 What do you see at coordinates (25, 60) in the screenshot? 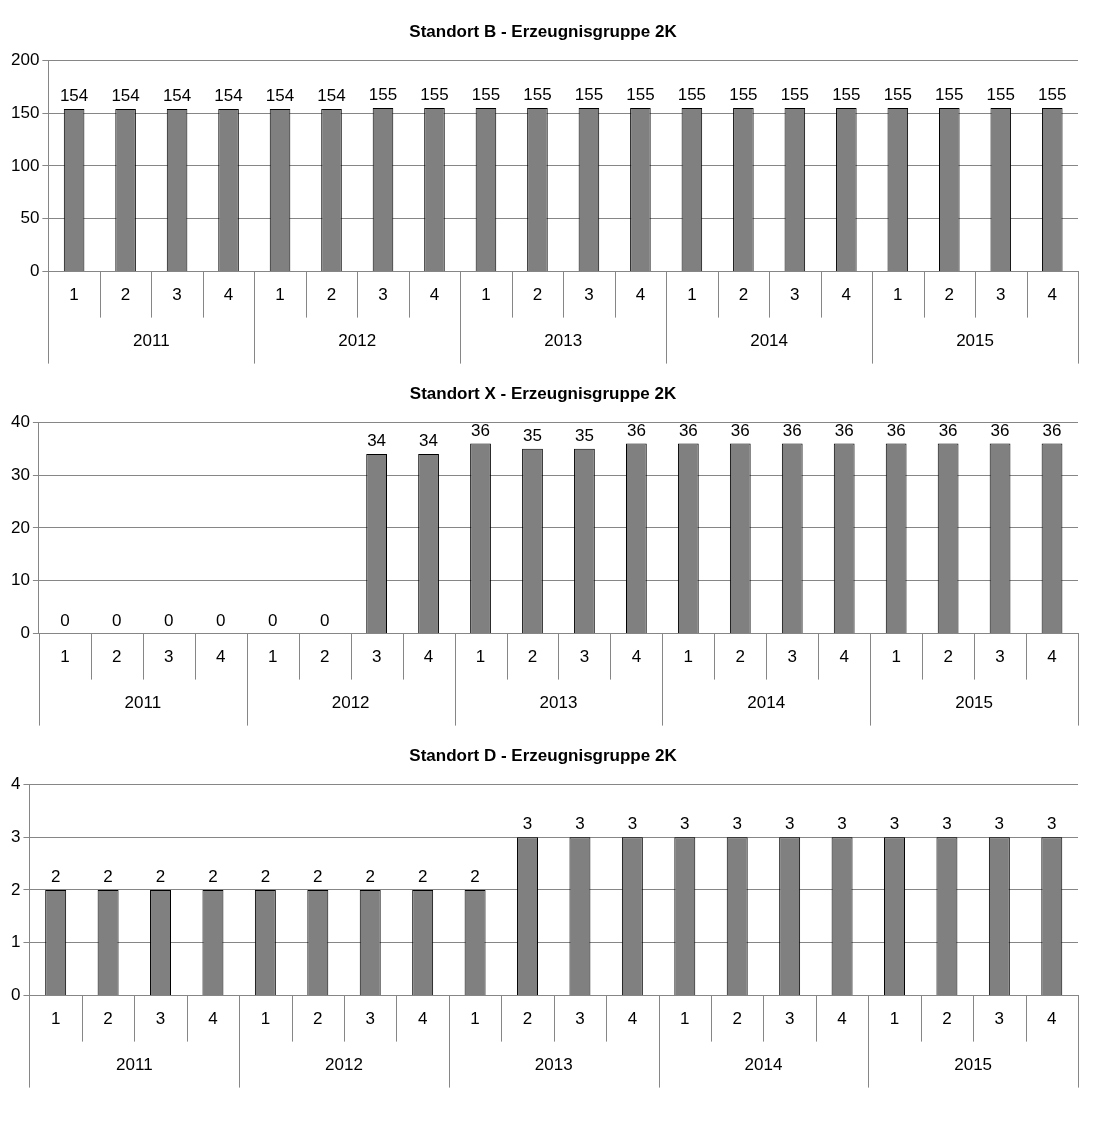
I see `y-tick-label: 200` at bounding box center [25, 60].